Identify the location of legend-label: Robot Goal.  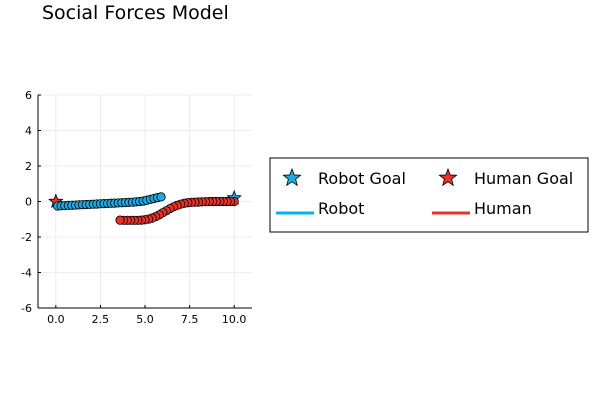
(362, 178).